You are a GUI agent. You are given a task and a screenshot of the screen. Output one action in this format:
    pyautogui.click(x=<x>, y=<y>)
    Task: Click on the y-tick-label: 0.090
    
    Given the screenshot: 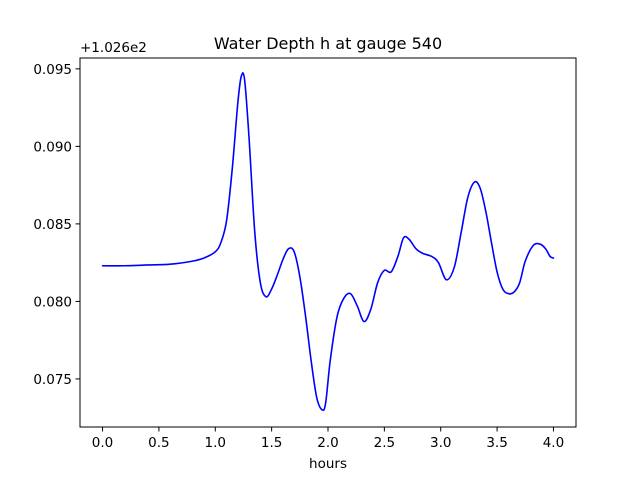 What is the action you would take?
    pyautogui.click(x=52, y=147)
    